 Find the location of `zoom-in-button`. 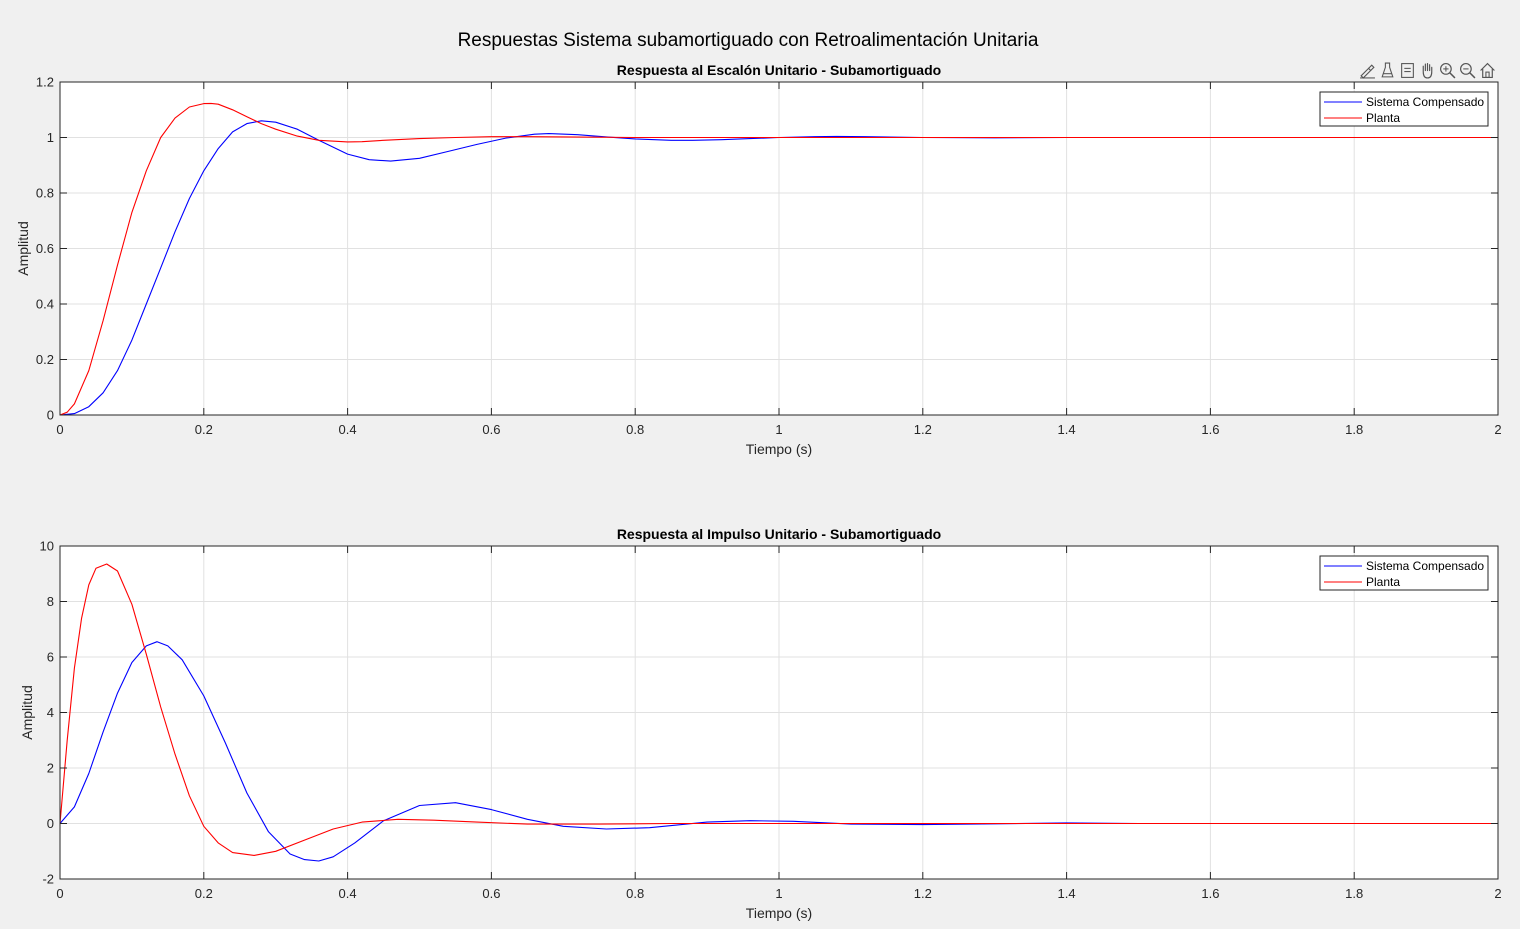

zoom-in-button is located at coordinates (1447, 70).